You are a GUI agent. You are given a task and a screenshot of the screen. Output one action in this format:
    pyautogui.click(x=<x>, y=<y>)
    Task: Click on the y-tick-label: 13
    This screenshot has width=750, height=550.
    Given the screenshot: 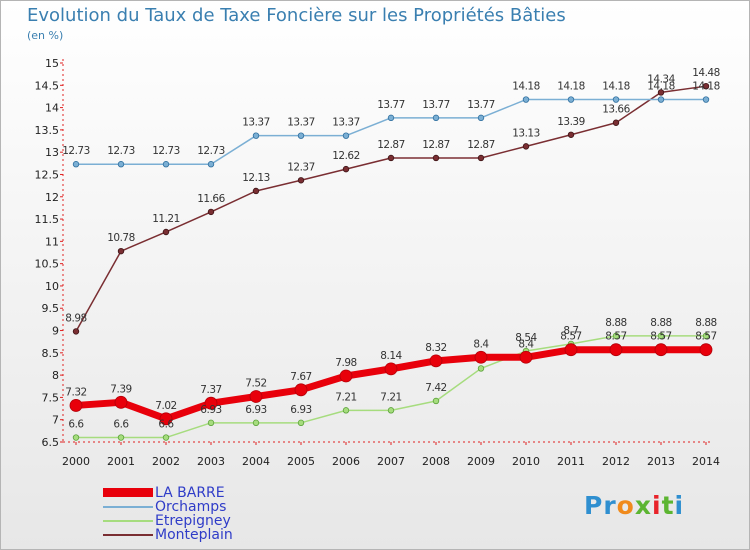 What is the action you would take?
    pyautogui.click(x=52, y=152)
    